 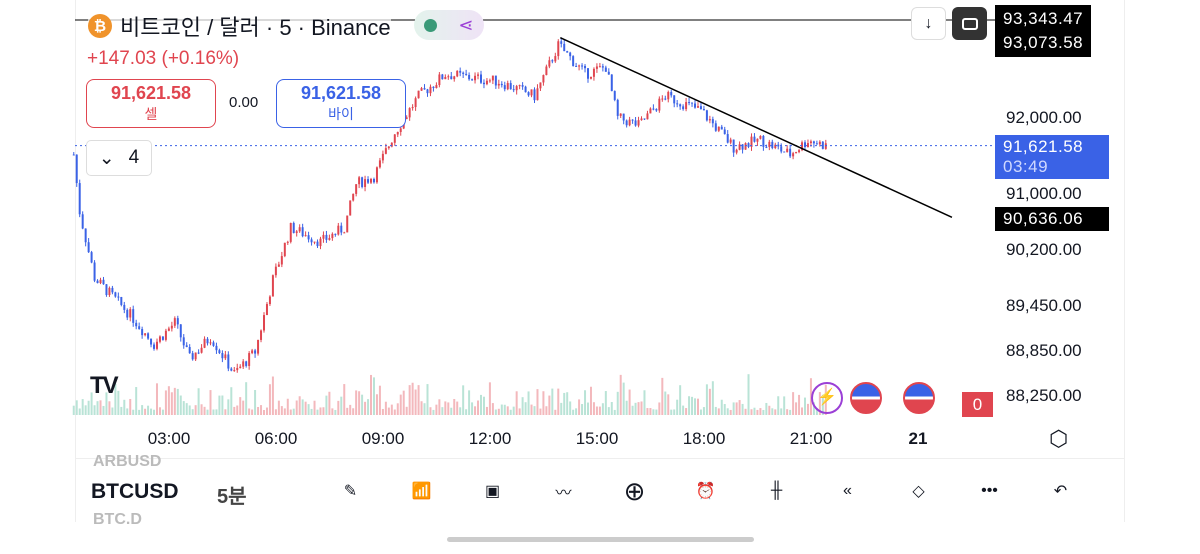 I want to click on buy-button: 91,621.58 바이, so click(x=341, y=103).